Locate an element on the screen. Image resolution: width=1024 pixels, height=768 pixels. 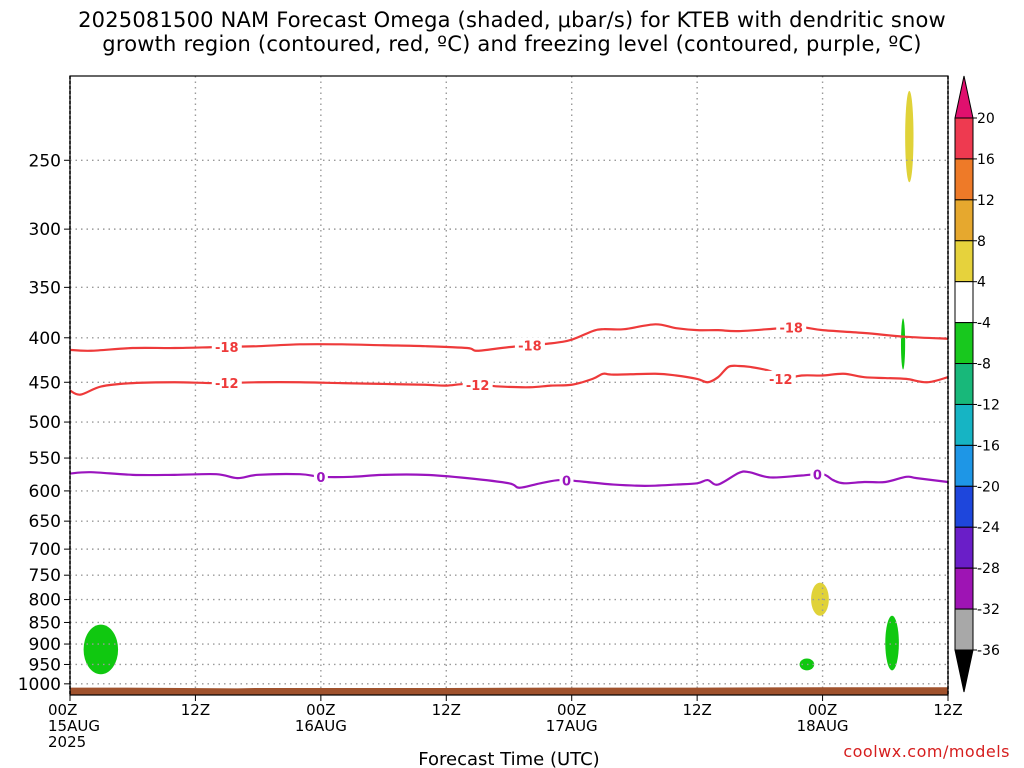
x-tick-label: 17AUG is located at coordinates (572, 726).